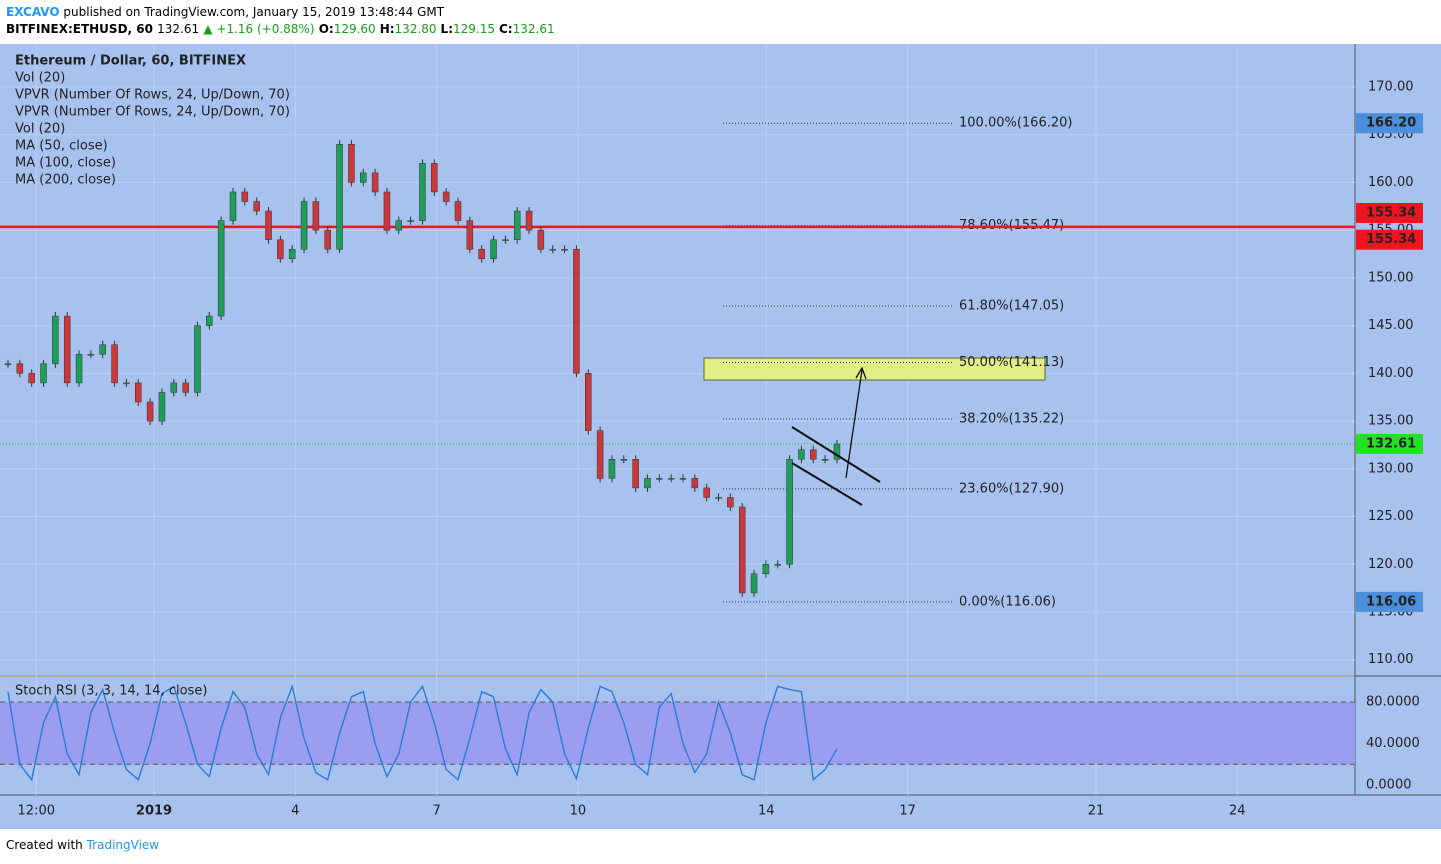  I want to click on fib-label: 0.00%(116.06), so click(1007, 601).